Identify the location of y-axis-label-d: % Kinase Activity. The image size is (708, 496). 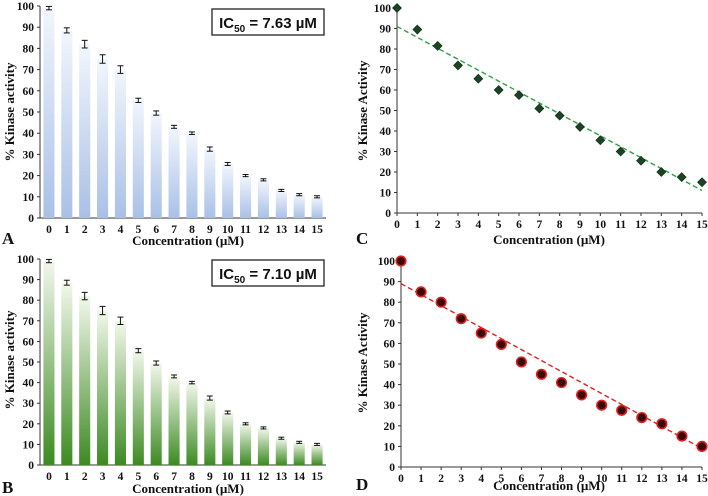
(362, 363).